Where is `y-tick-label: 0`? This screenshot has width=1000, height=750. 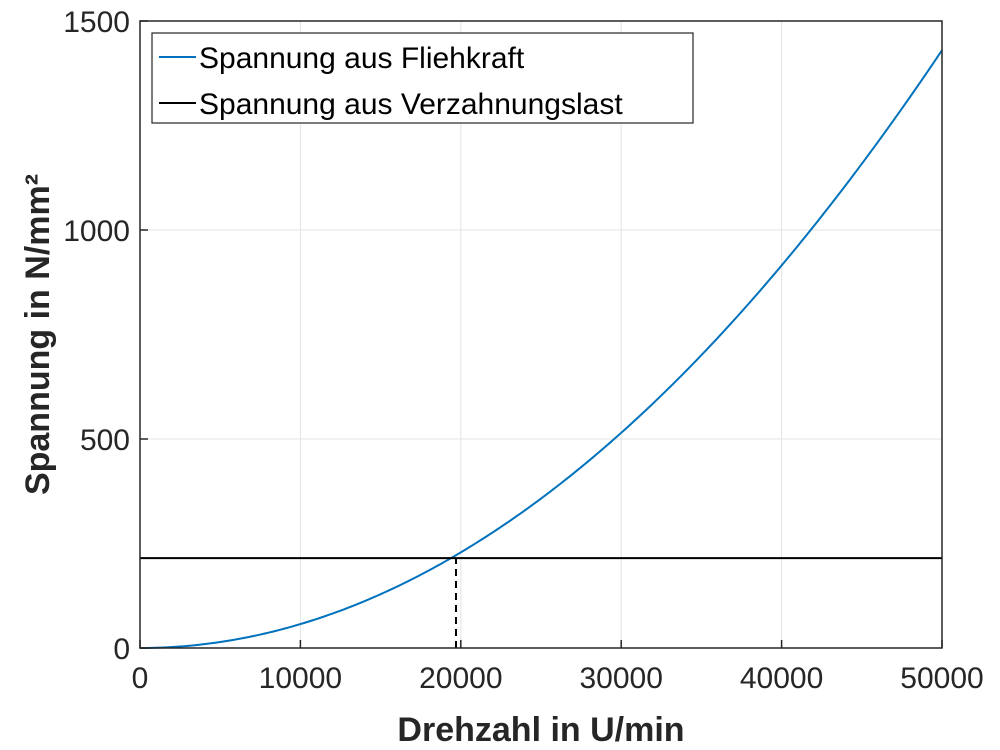
y-tick-label: 0 is located at coordinates (121, 649).